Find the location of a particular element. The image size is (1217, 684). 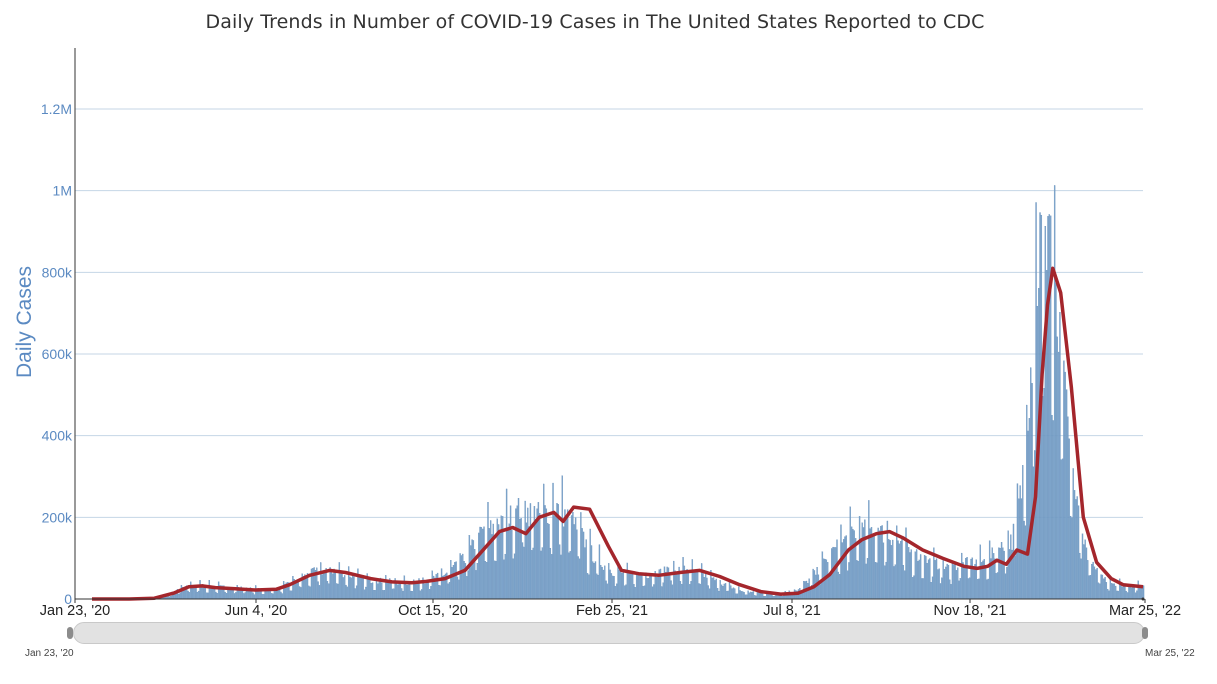

x-tick-label: Nov 18, '21 is located at coordinates (970, 611).